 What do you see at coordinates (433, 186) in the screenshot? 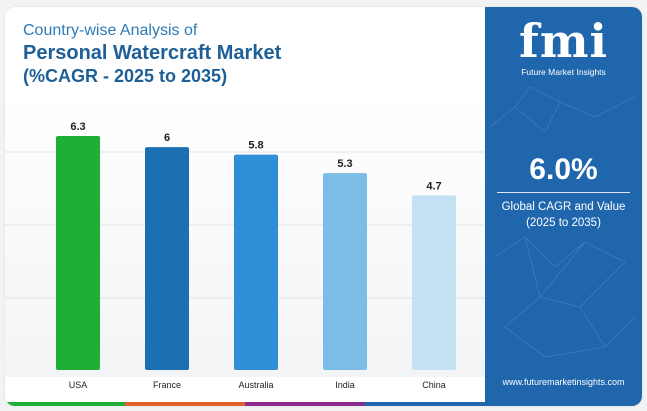
I see `bar-value-label: 4.7` at bounding box center [433, 186].